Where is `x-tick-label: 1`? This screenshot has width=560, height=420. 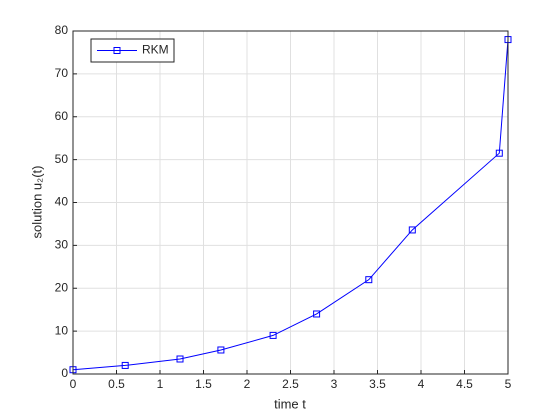
x-tick-label: 1 is located at coordinates (160, 384).